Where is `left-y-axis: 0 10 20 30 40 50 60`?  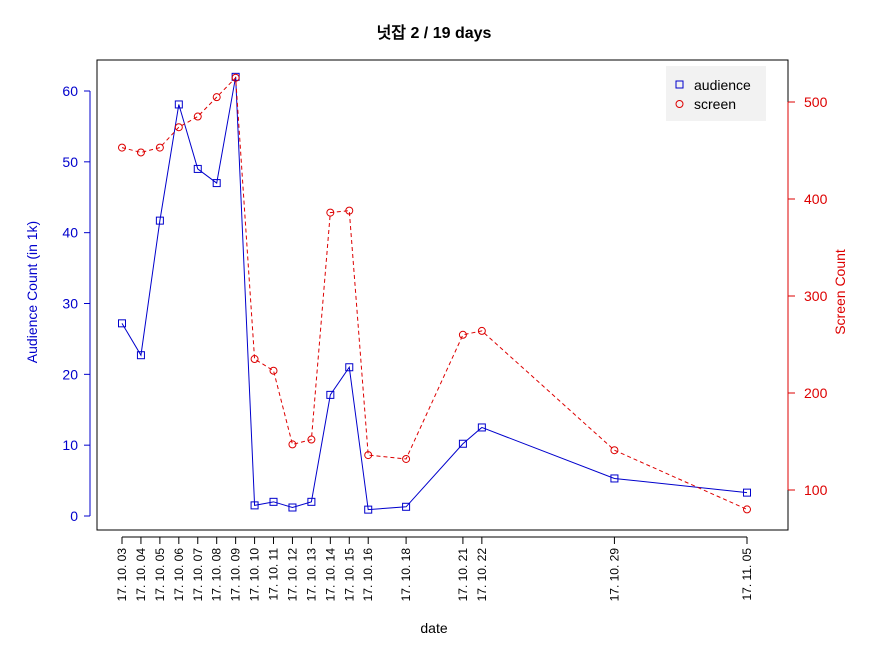 left-y-axis: 0 10 20 30 40 50 60 is located at coordinates (76, 303).